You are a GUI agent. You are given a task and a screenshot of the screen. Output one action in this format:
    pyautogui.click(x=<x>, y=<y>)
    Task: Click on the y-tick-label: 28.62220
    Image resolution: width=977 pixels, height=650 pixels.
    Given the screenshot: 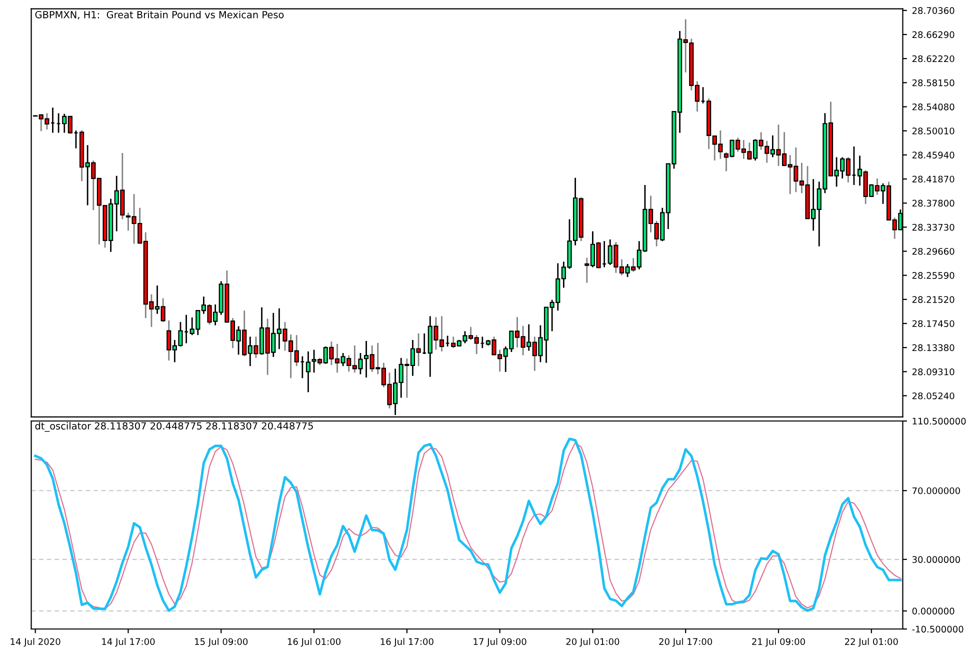 What is the action you would take?
    pyautogui.click(x=933, y=58)
    